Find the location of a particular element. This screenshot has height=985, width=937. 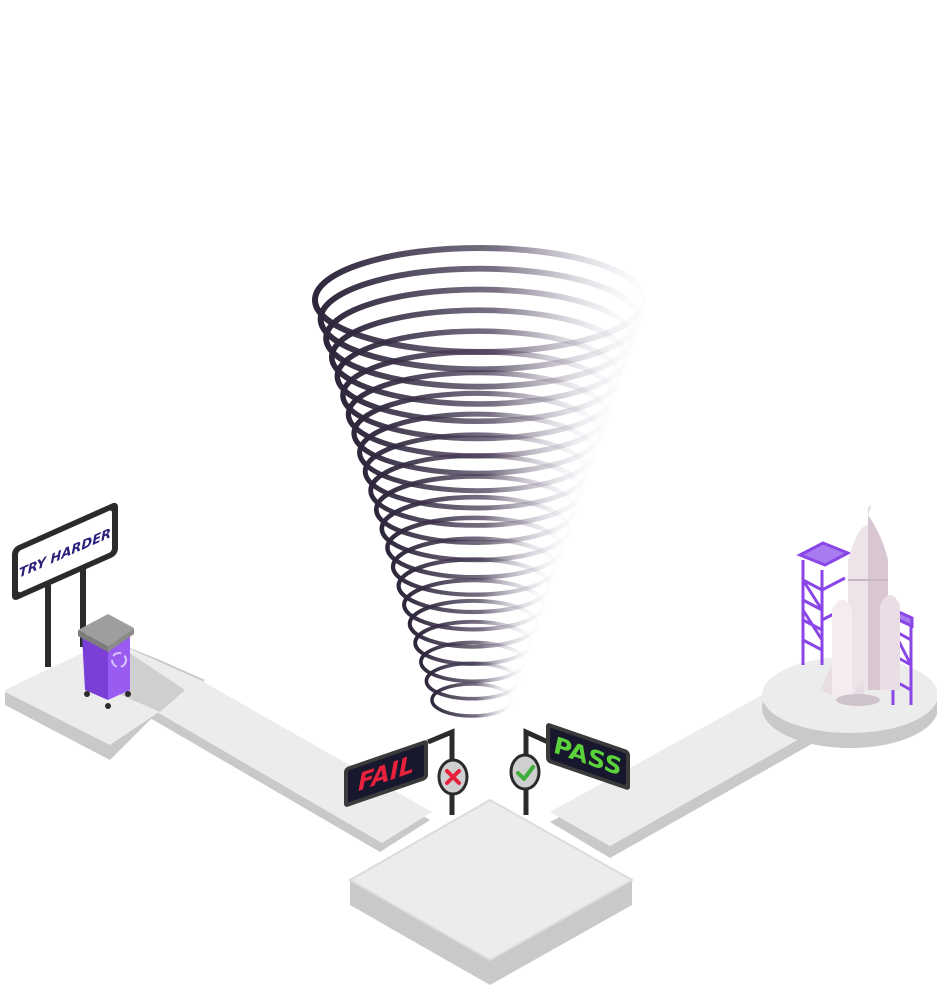

pass-sign: PASS is located at coordinates (569, 769).